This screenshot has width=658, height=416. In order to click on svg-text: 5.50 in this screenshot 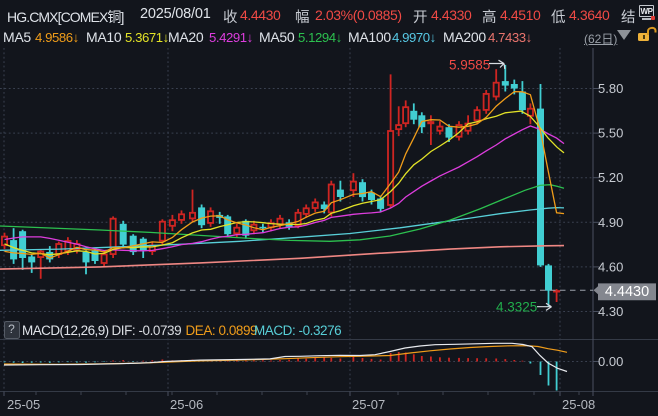, I will do `click(610, 133)`.